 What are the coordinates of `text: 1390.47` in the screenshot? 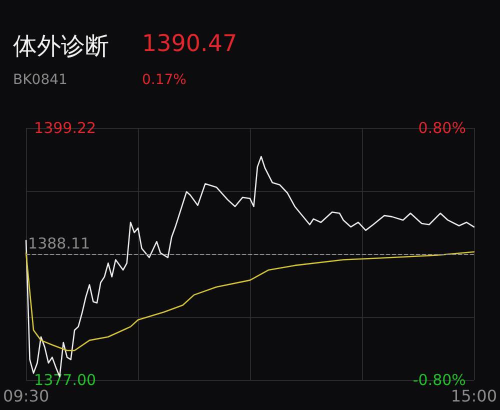 It's located at (190, 44).